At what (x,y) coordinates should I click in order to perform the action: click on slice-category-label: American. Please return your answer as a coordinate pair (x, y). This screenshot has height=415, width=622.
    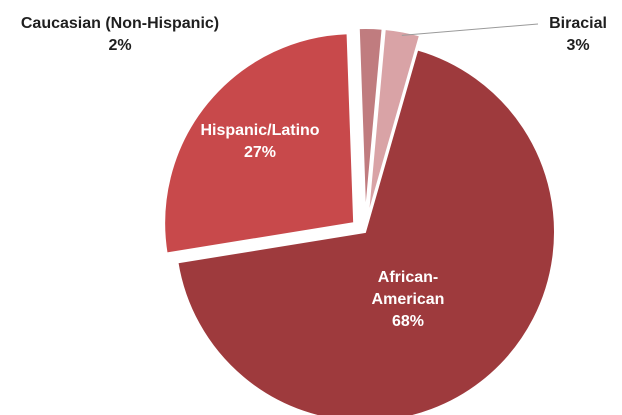
    Looking at the image, I should click on (408, 299).